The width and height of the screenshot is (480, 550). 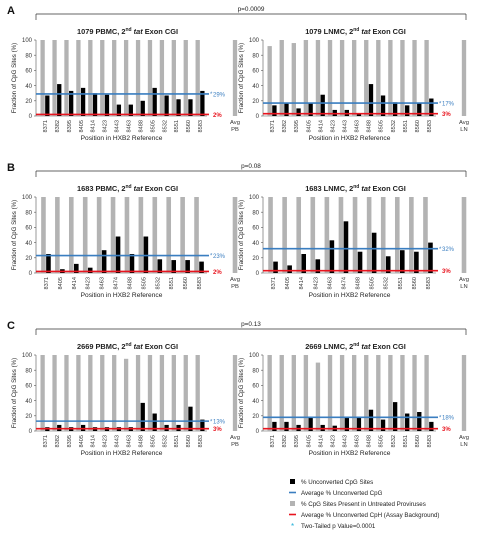 I want to click on y-tick-label: 80, so click(x=255, y=213).